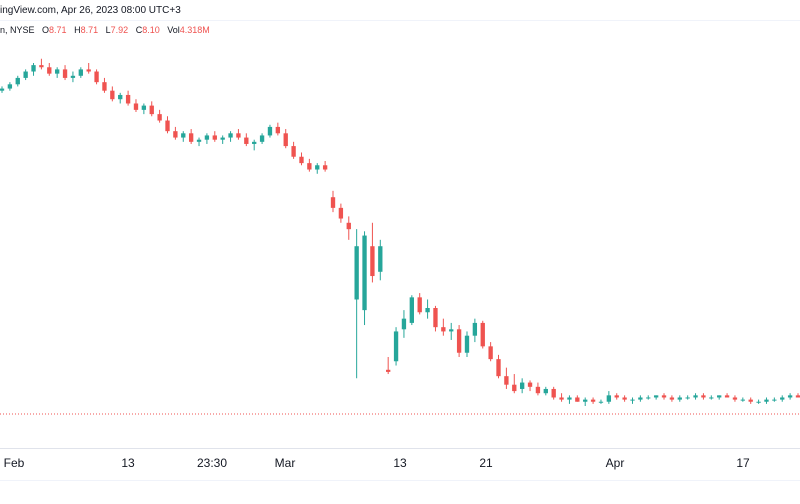  I want to click on legend-low-value: 7.92, so click(119, 30).